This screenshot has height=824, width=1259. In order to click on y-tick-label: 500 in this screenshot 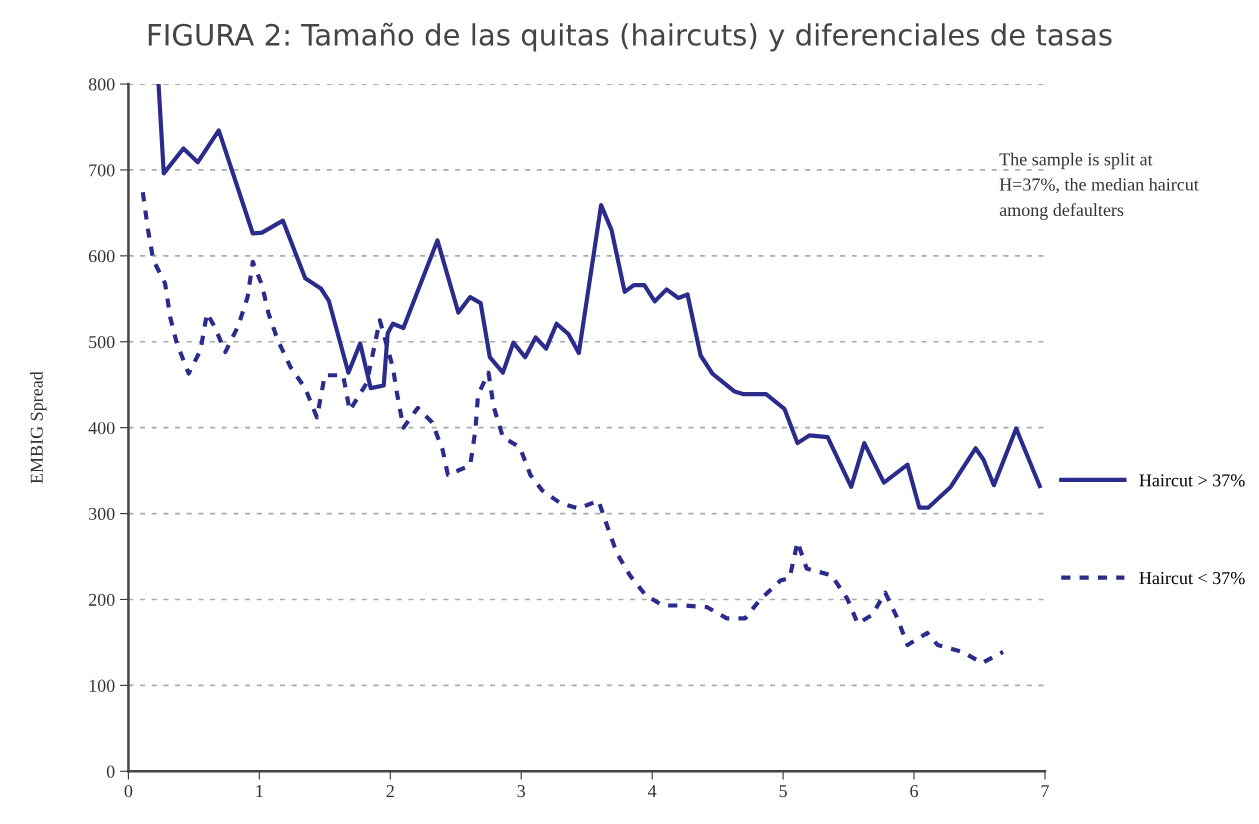, I will do `click(102, 342)`.